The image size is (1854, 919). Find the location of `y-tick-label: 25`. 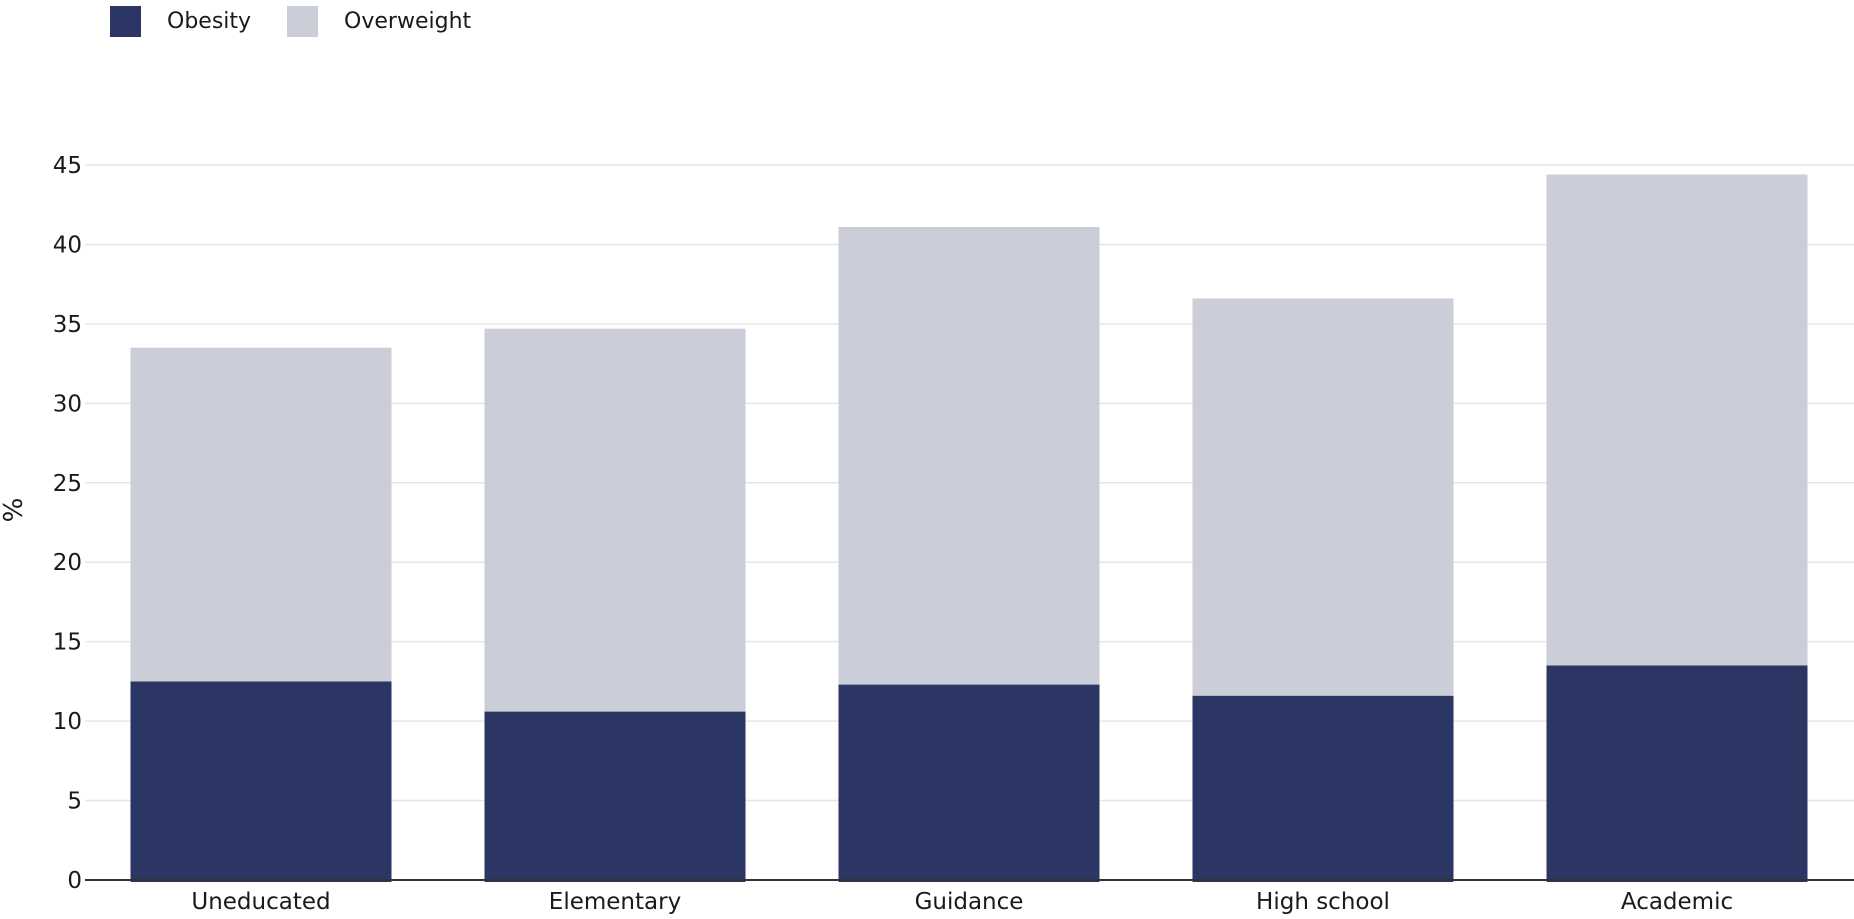

y-tick-label: 25 is located at coordinates (67, 484).